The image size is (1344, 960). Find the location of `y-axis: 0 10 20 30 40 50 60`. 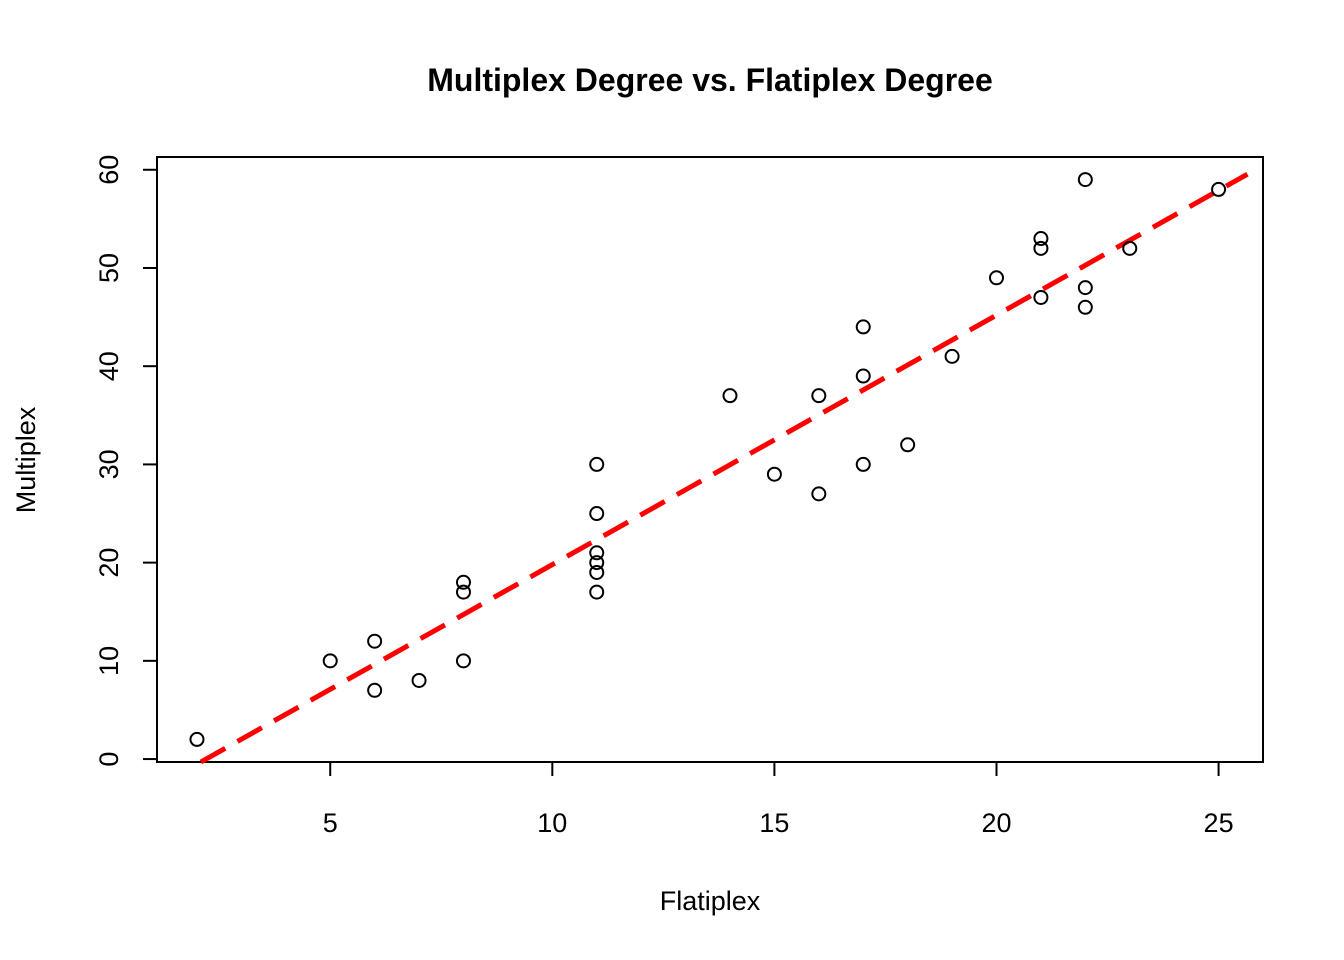

y-axis: 0 10 20 30 40 50 60 is located at coordinates (126, 461).